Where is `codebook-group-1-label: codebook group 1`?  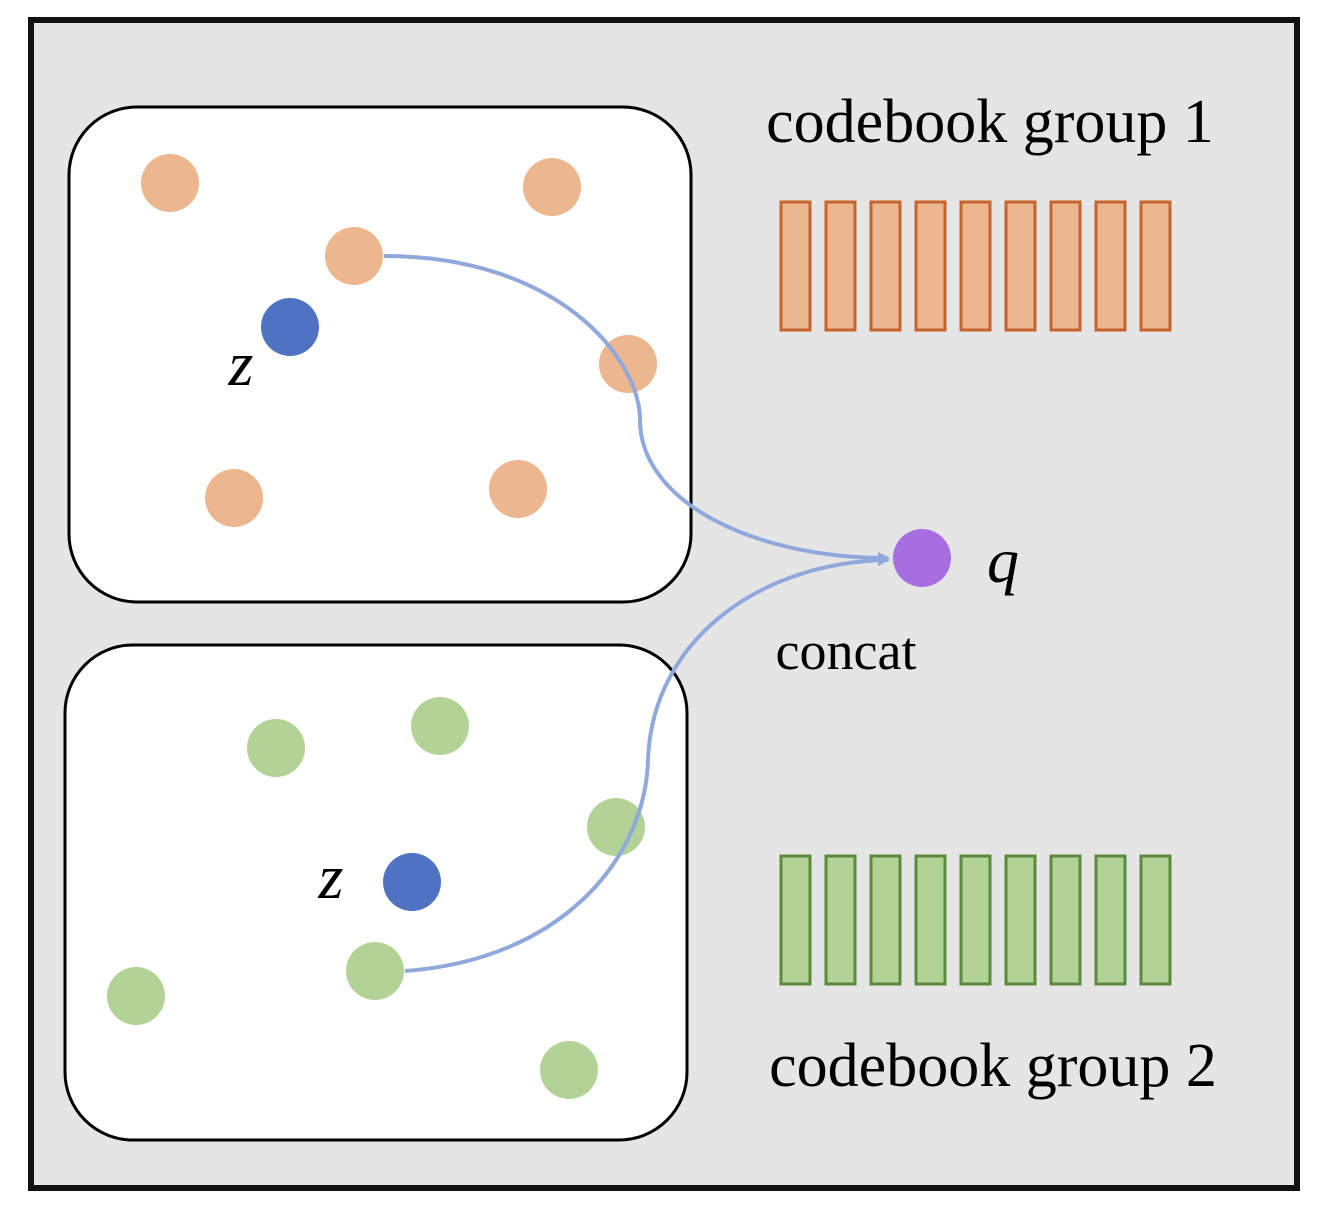
codebook-group-1-label: codebook group 1 is located at coordinates (990, 122).